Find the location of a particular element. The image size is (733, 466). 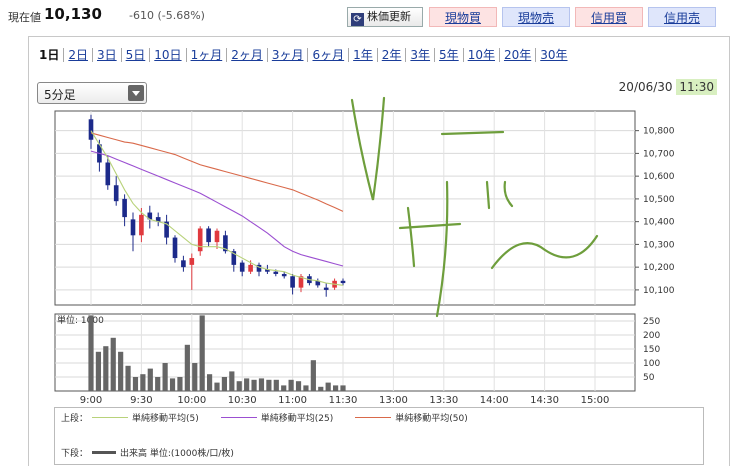

ma50-line is located at coordinates (217, 172).